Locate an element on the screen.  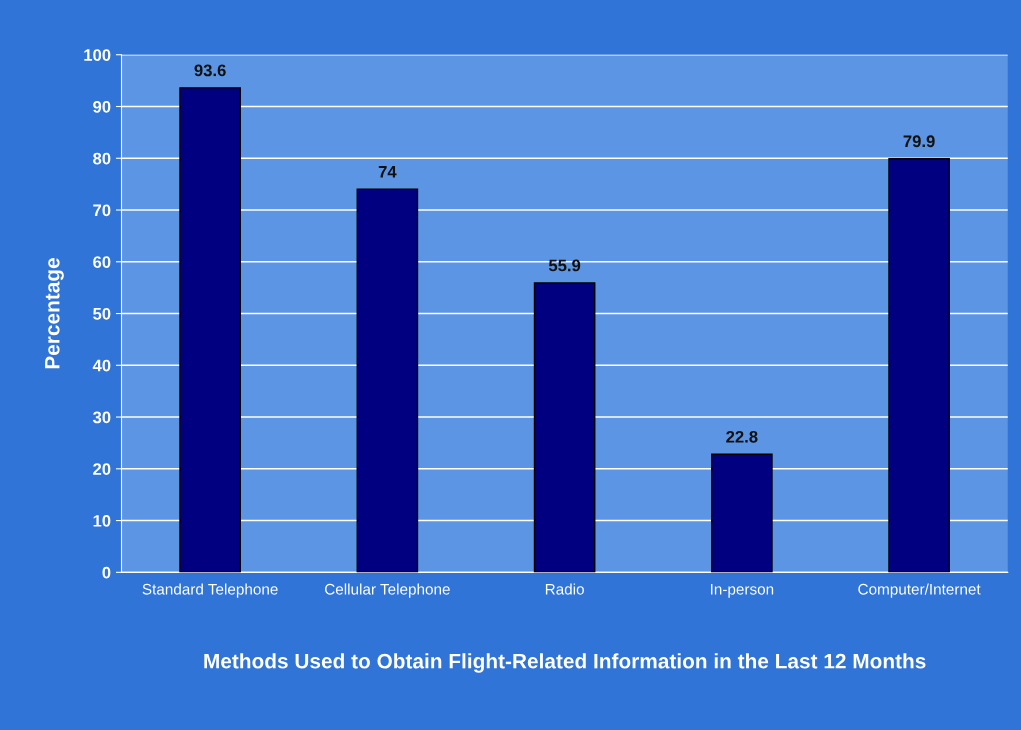
y-tick-label: 30 is located at coordinates (101, 417).